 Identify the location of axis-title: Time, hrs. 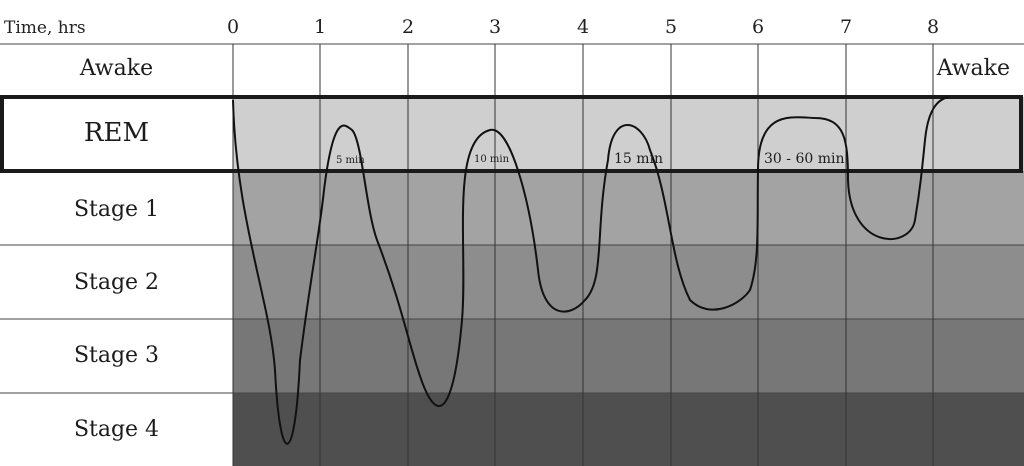
(45, 28).